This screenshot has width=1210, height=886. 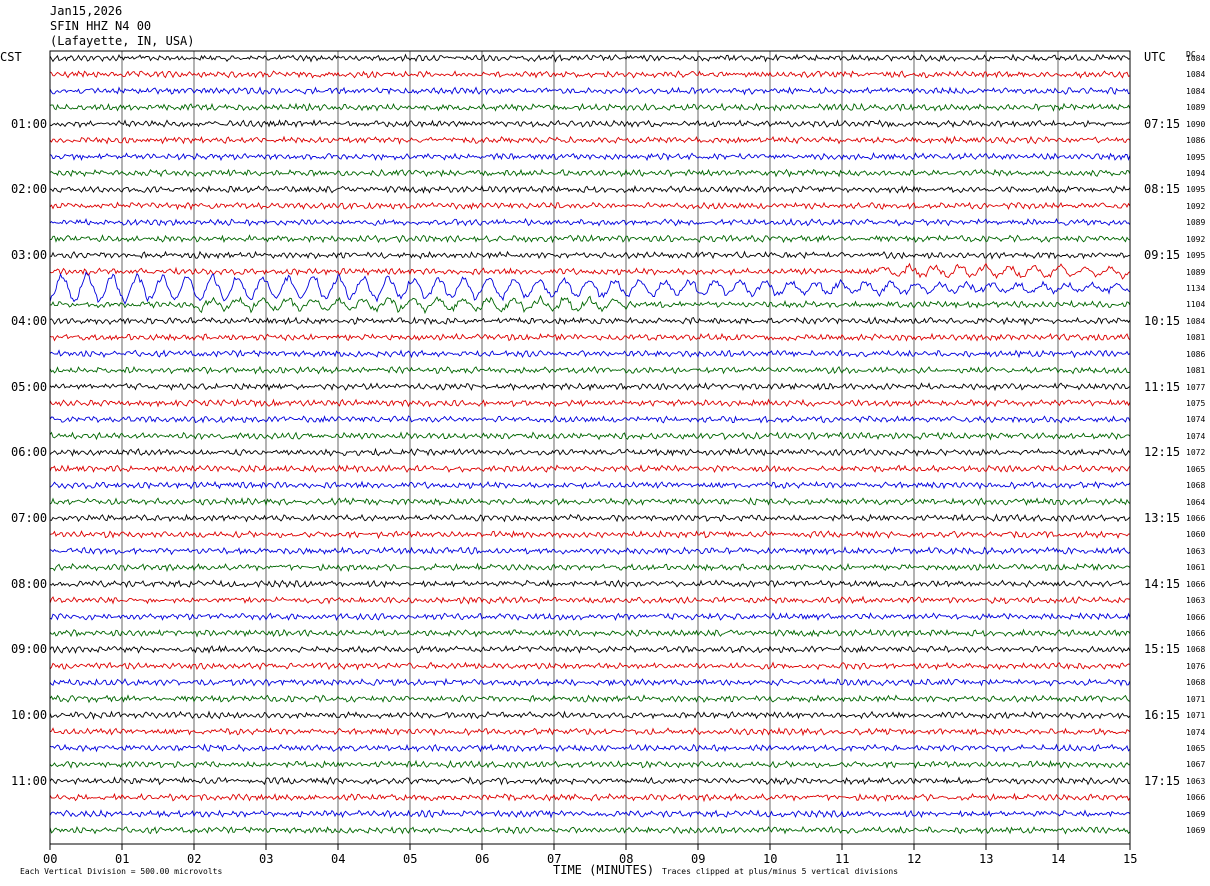 What do you see at coordinates (1162, 715) in the screenshot?
I see `right-hour-label: 16:15` at bounding box center [1162, 715].